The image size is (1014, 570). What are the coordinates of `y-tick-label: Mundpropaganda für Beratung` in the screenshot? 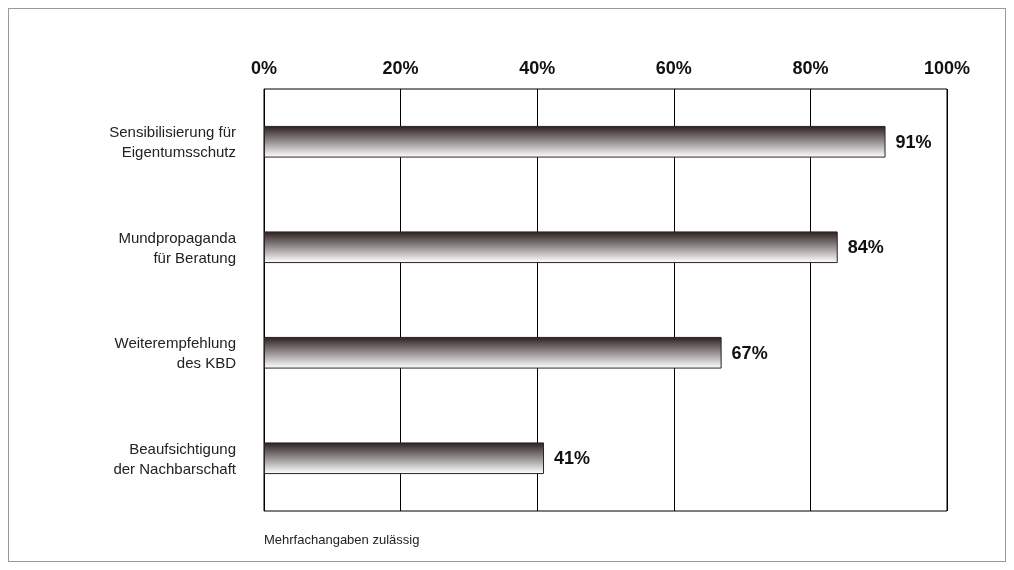 It's located at (177, 247).